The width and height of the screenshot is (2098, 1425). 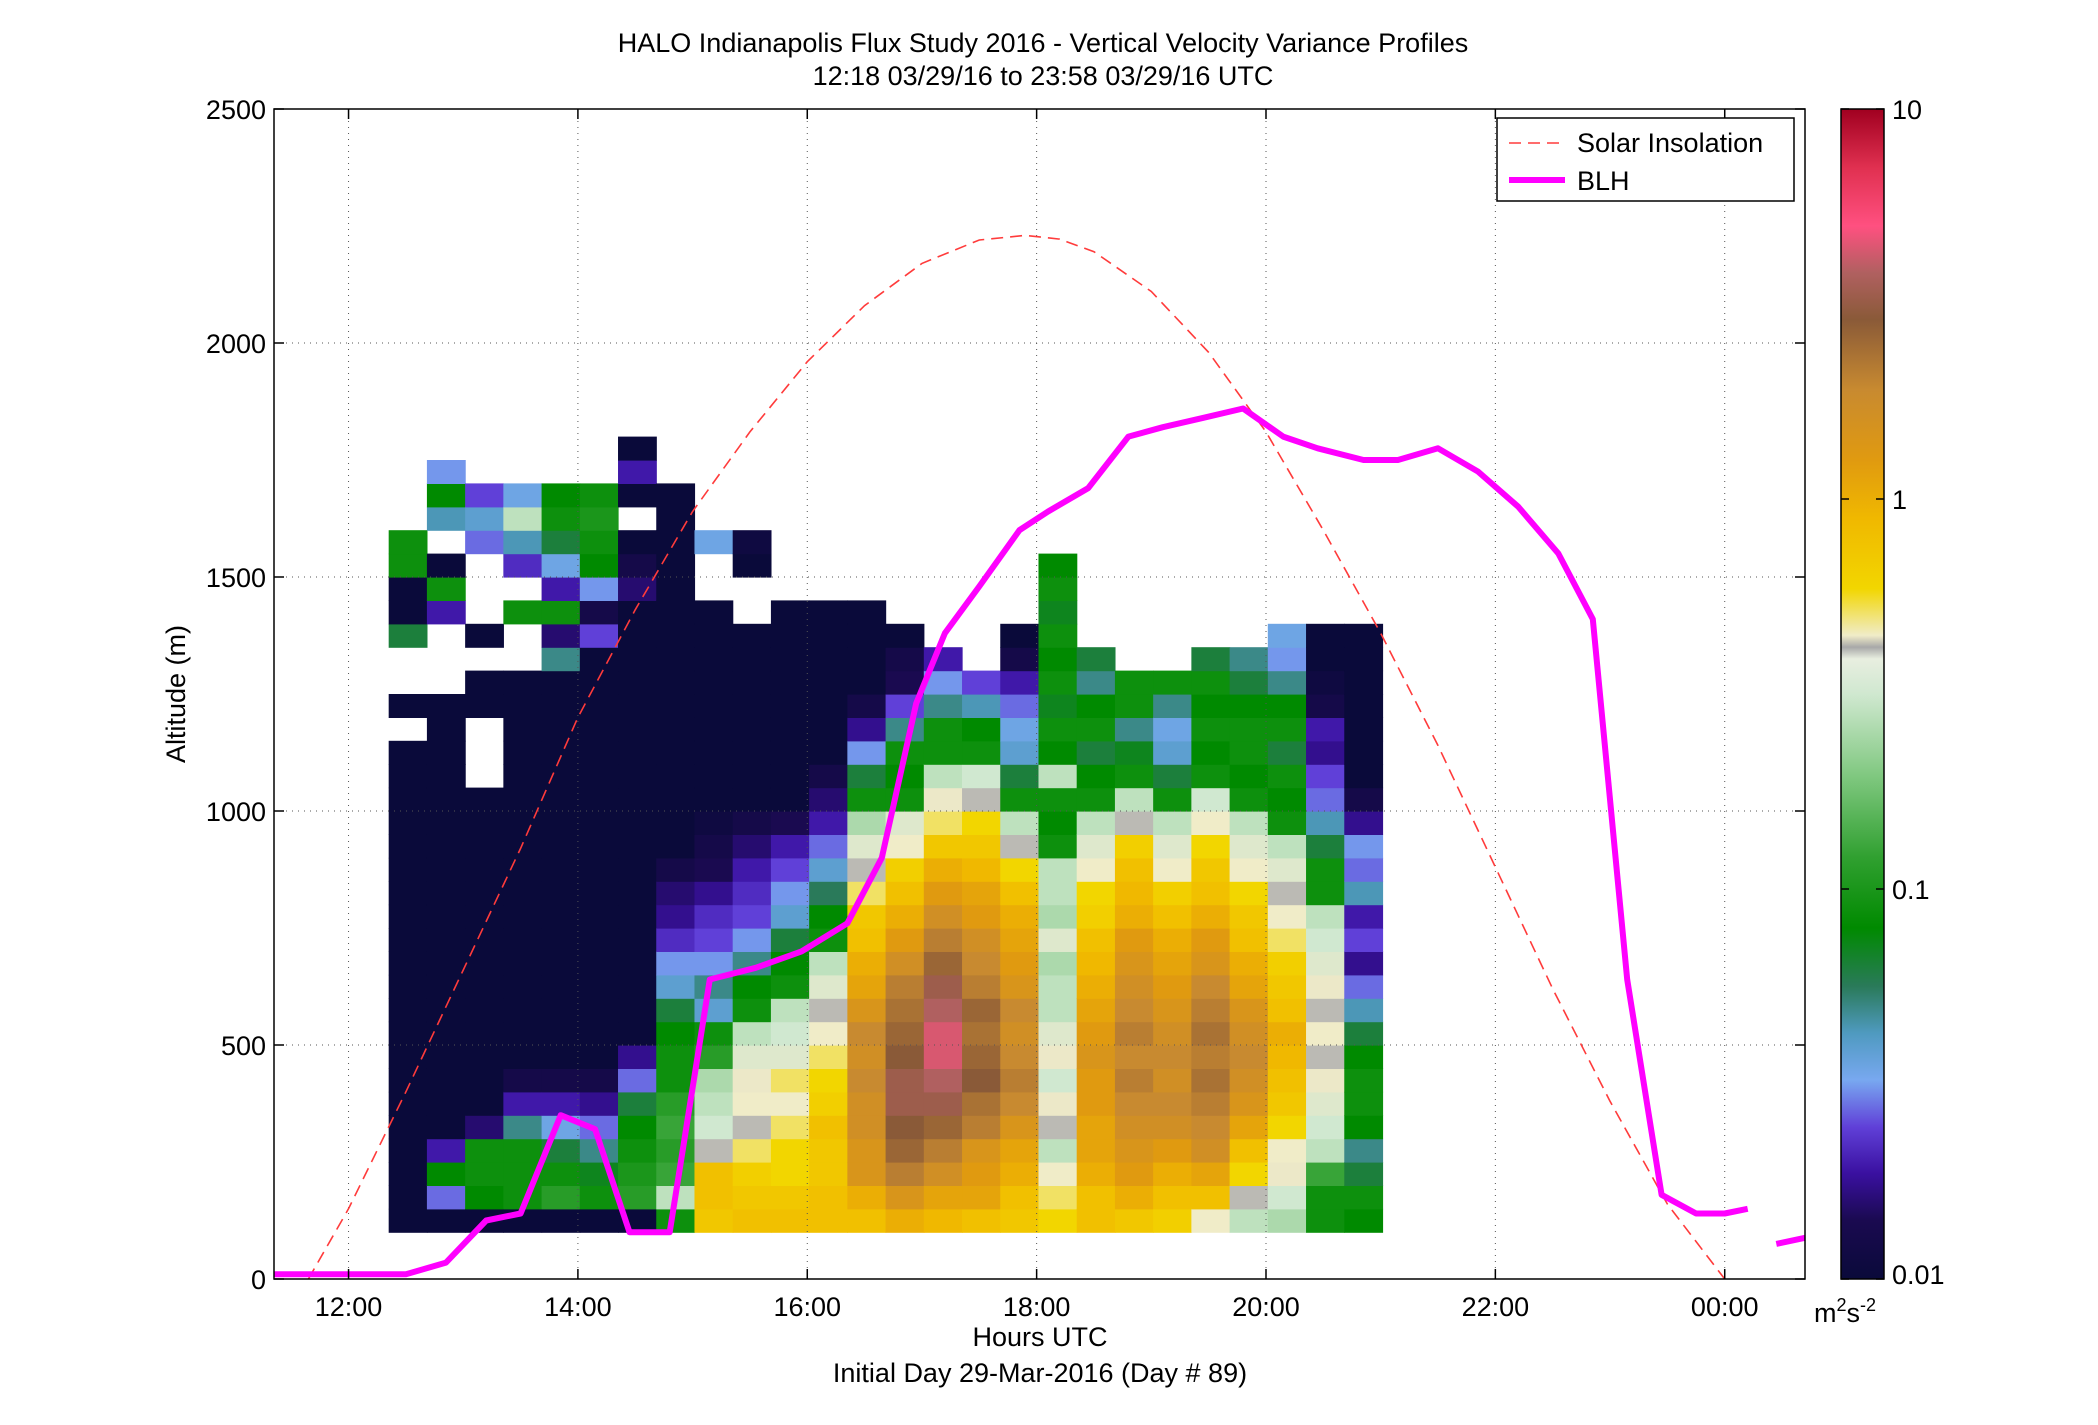 I want to click on colorbar-ticks: 0.01 0.1 1 10, so click(x=1893, y=692).